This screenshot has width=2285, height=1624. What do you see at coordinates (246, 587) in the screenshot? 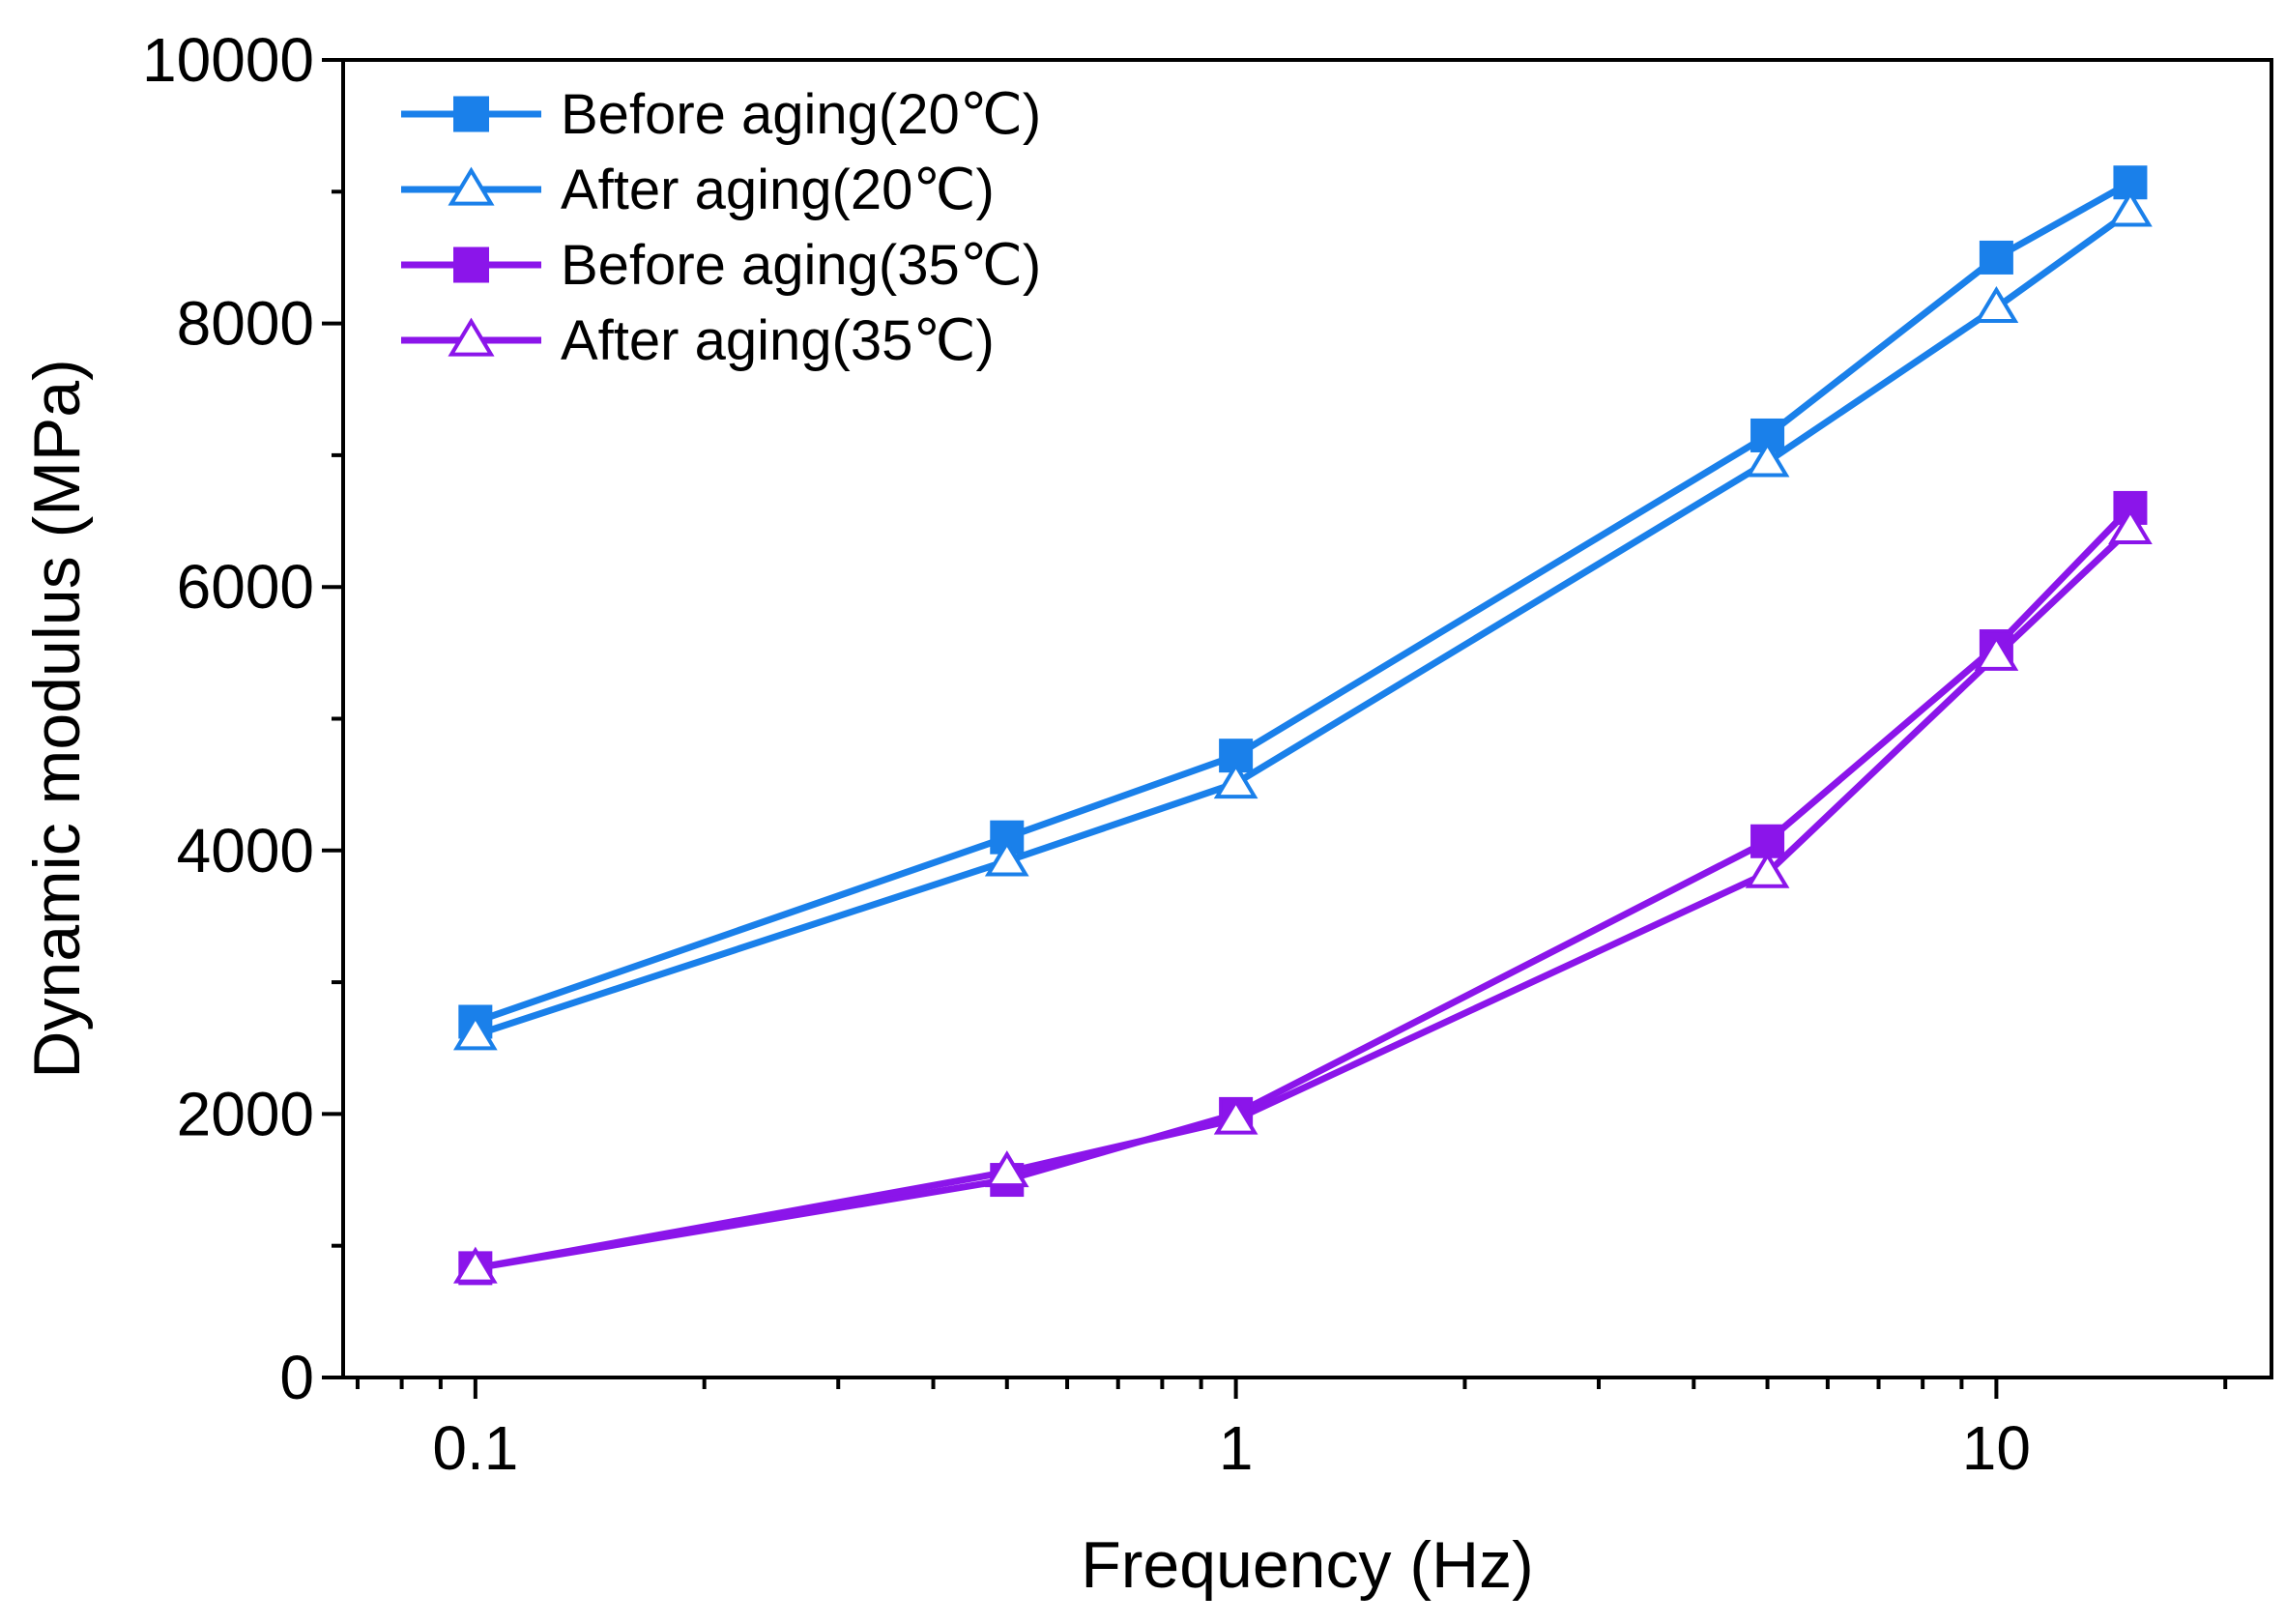
I see `y-tick-label: 6000` at bounding box center [246, 587].